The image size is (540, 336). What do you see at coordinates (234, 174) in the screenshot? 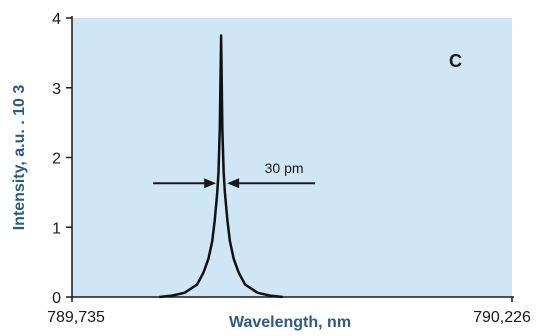
I see `fwhm-annotation: 30 pm` at bounding box center [234, 174].